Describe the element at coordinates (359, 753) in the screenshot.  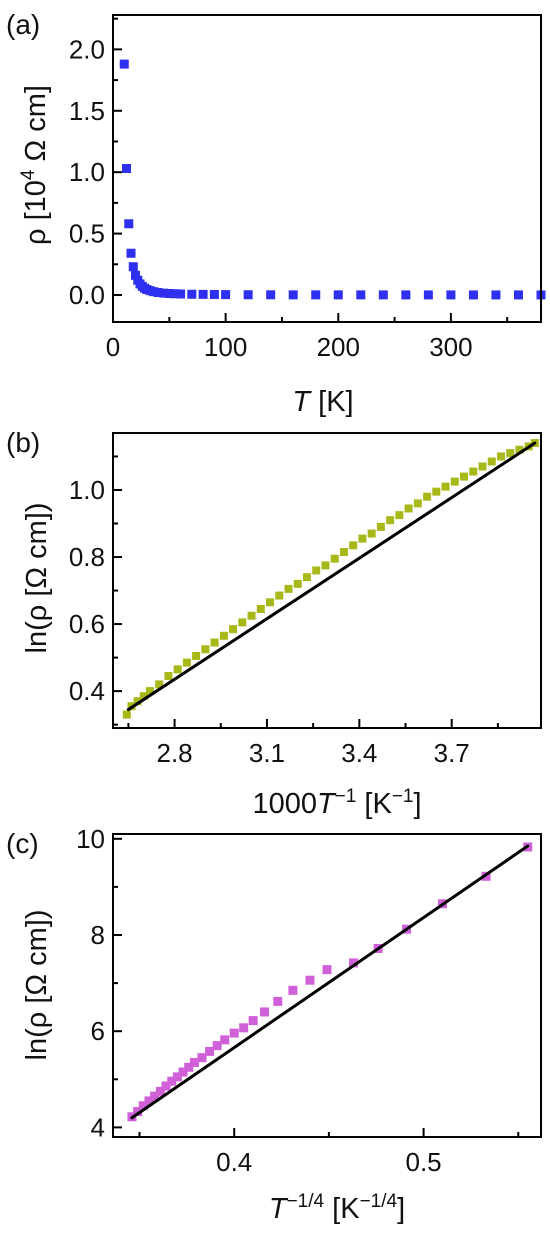
I see `x-tick-label: 3.4` at that location.